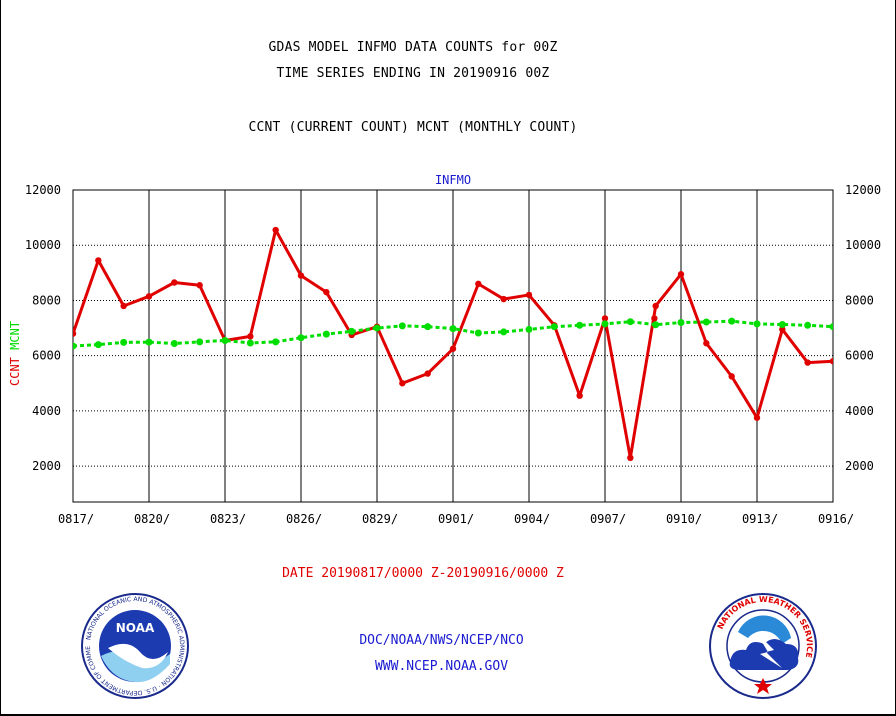  I want to click on y-tick-label-left: 10000, so click(43, 245).